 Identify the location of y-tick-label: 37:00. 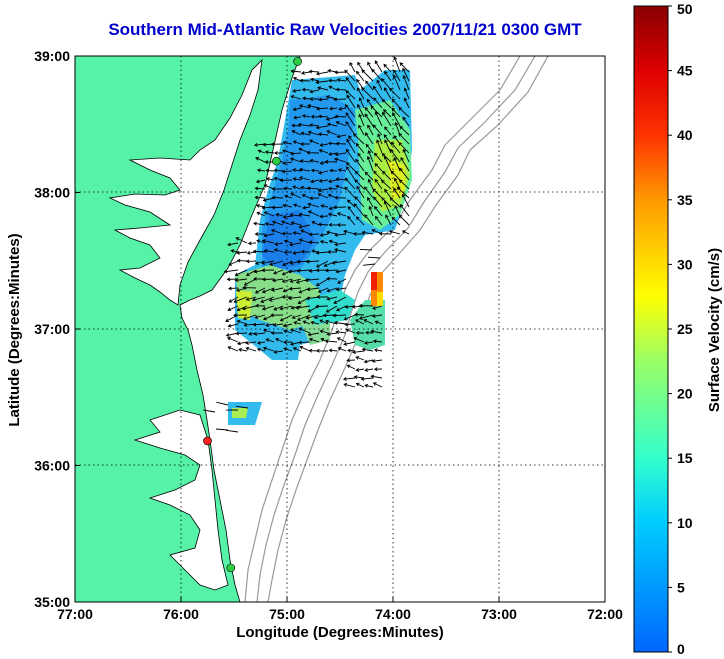
(52, 329).